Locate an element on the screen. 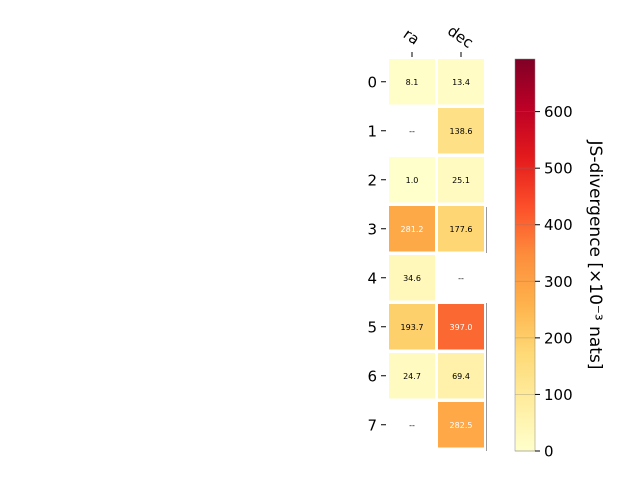  row-label-5: 5 is located at coordinates (372, 327).